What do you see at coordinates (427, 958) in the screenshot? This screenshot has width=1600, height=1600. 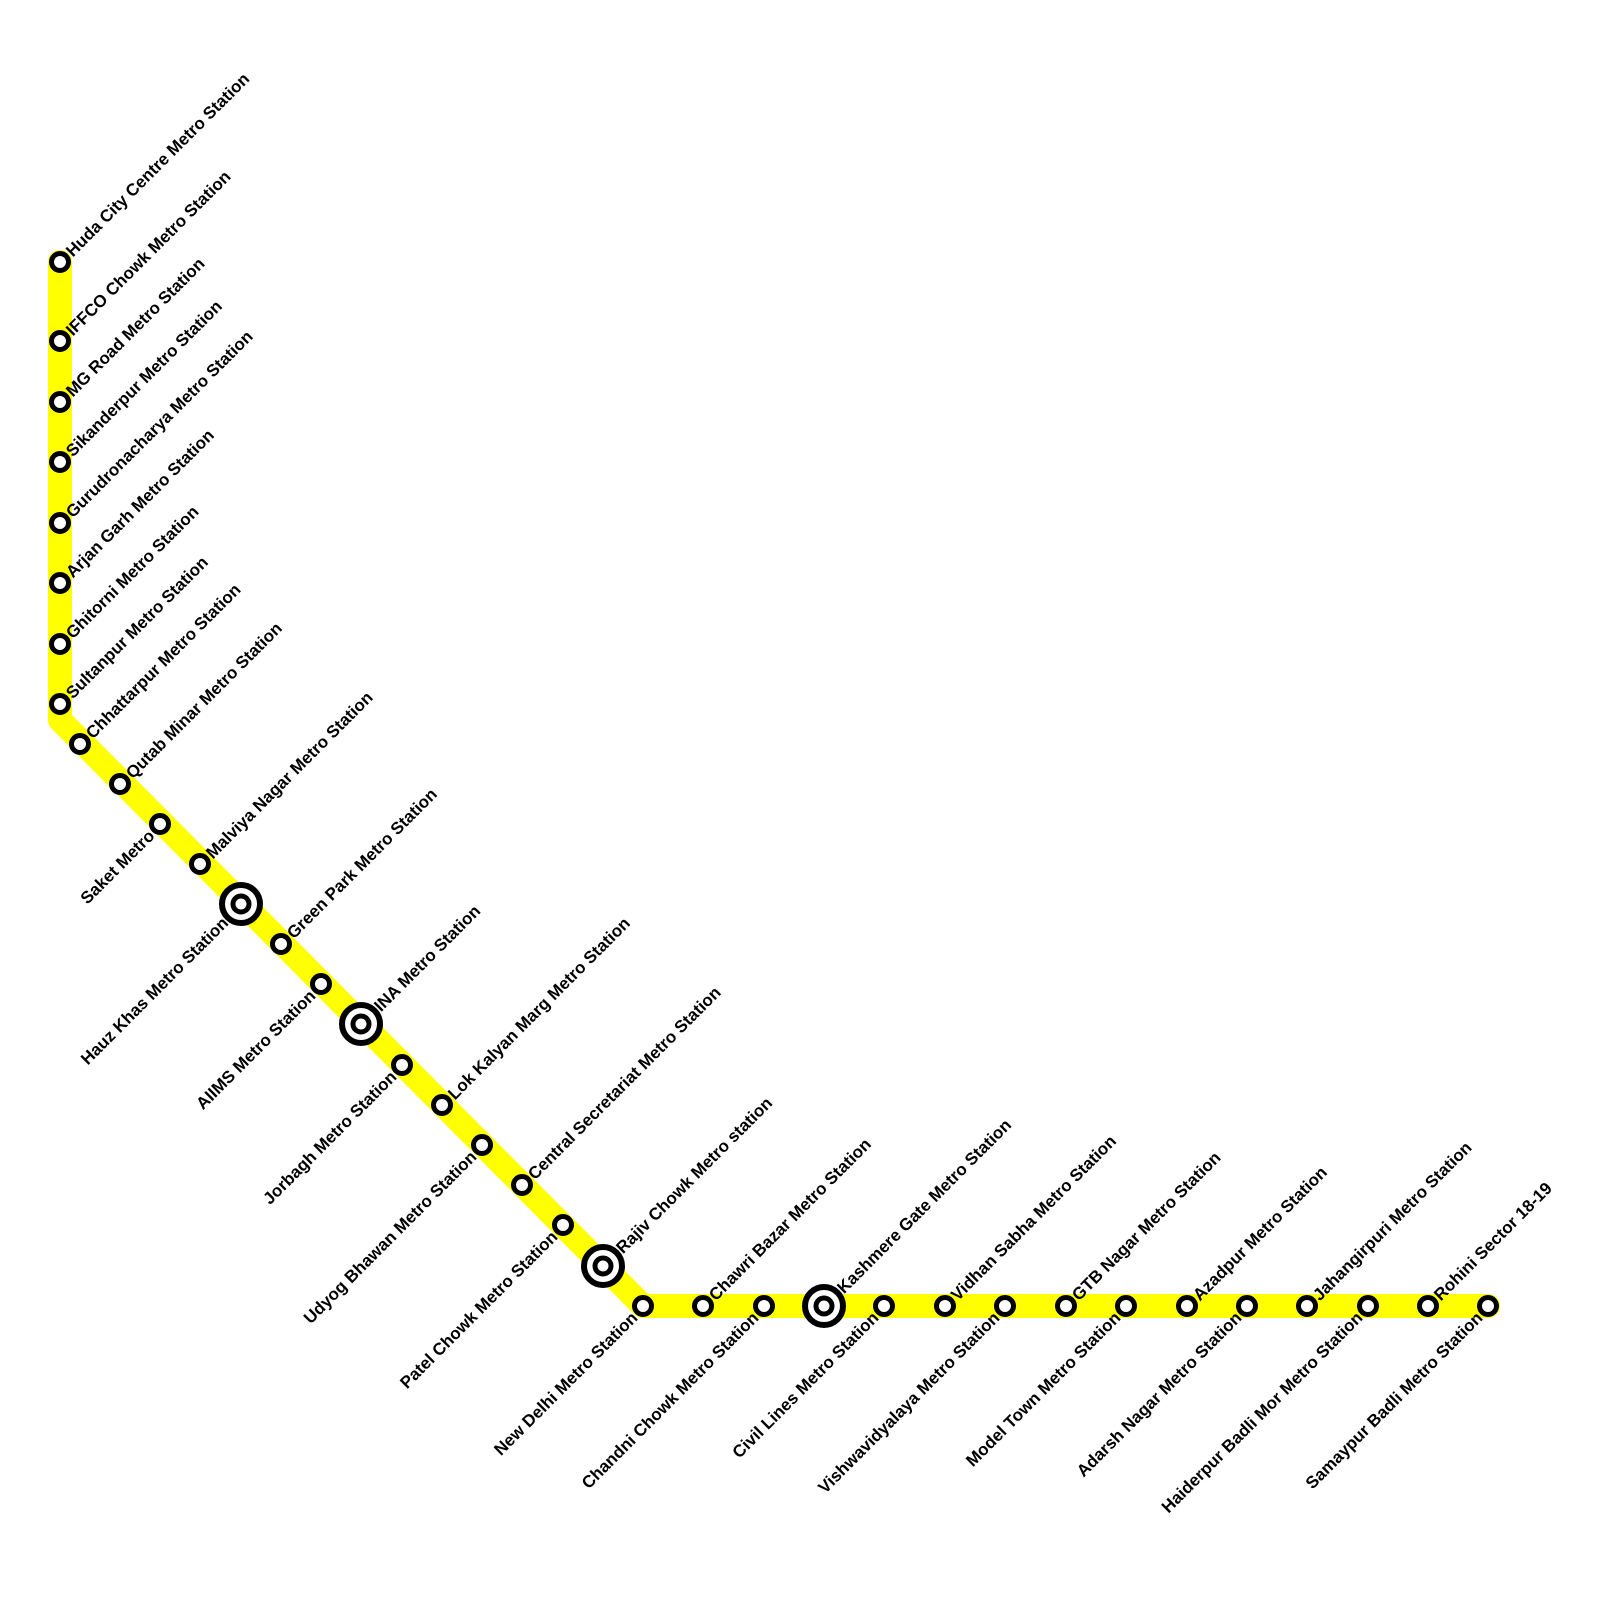 I see `station-label-ina-metro-station: INA Metro Station` at bounding box center [427, 958].